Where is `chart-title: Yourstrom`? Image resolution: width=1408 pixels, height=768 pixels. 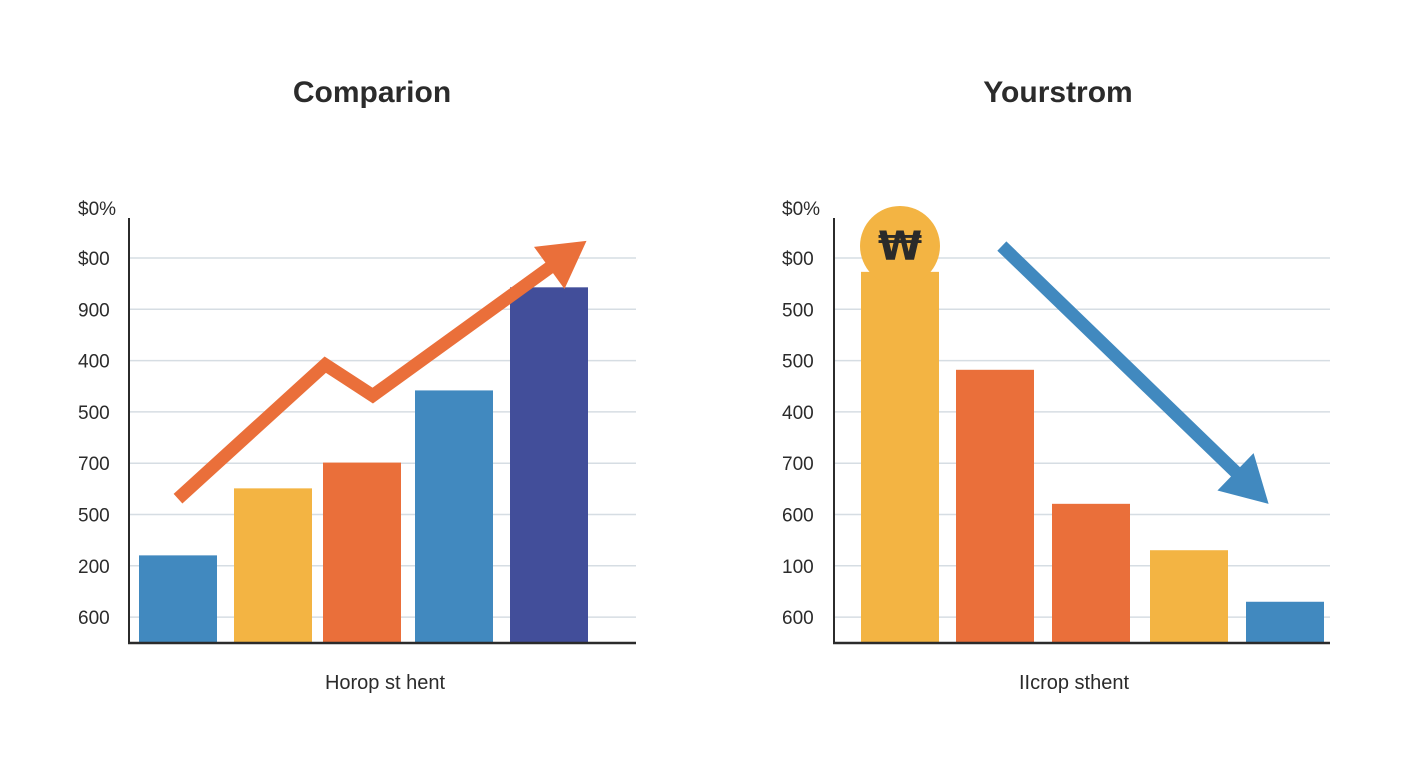
chart-title: Yourstrom is located at coordinates (1058, 92).